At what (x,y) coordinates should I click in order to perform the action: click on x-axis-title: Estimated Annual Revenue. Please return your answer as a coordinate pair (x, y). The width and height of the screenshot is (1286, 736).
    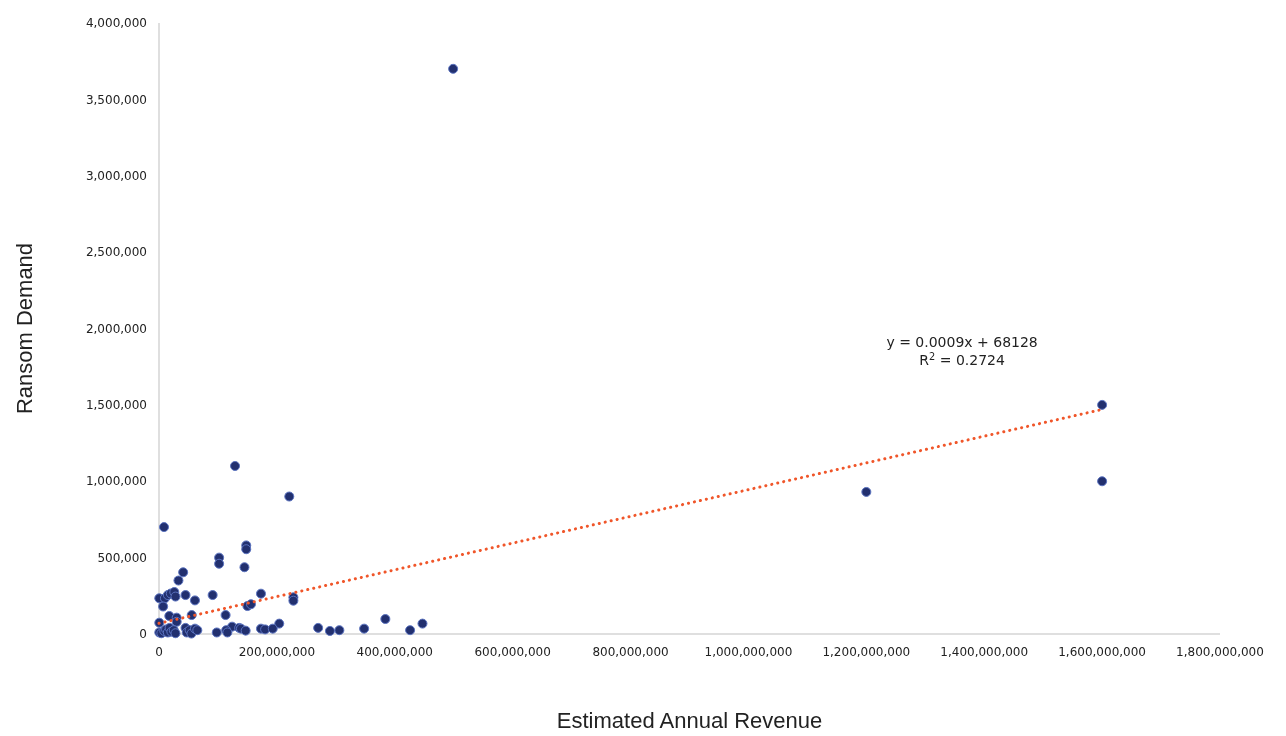
    Looking at the image, I should click on (689, 720).